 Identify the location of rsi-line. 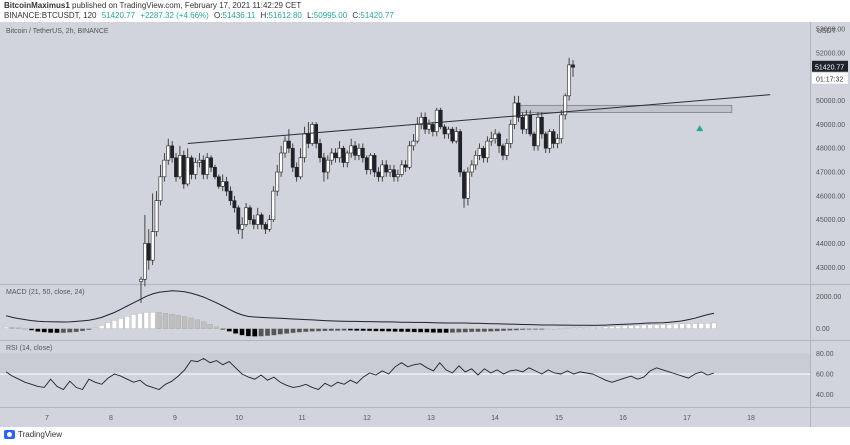
(360, 374).